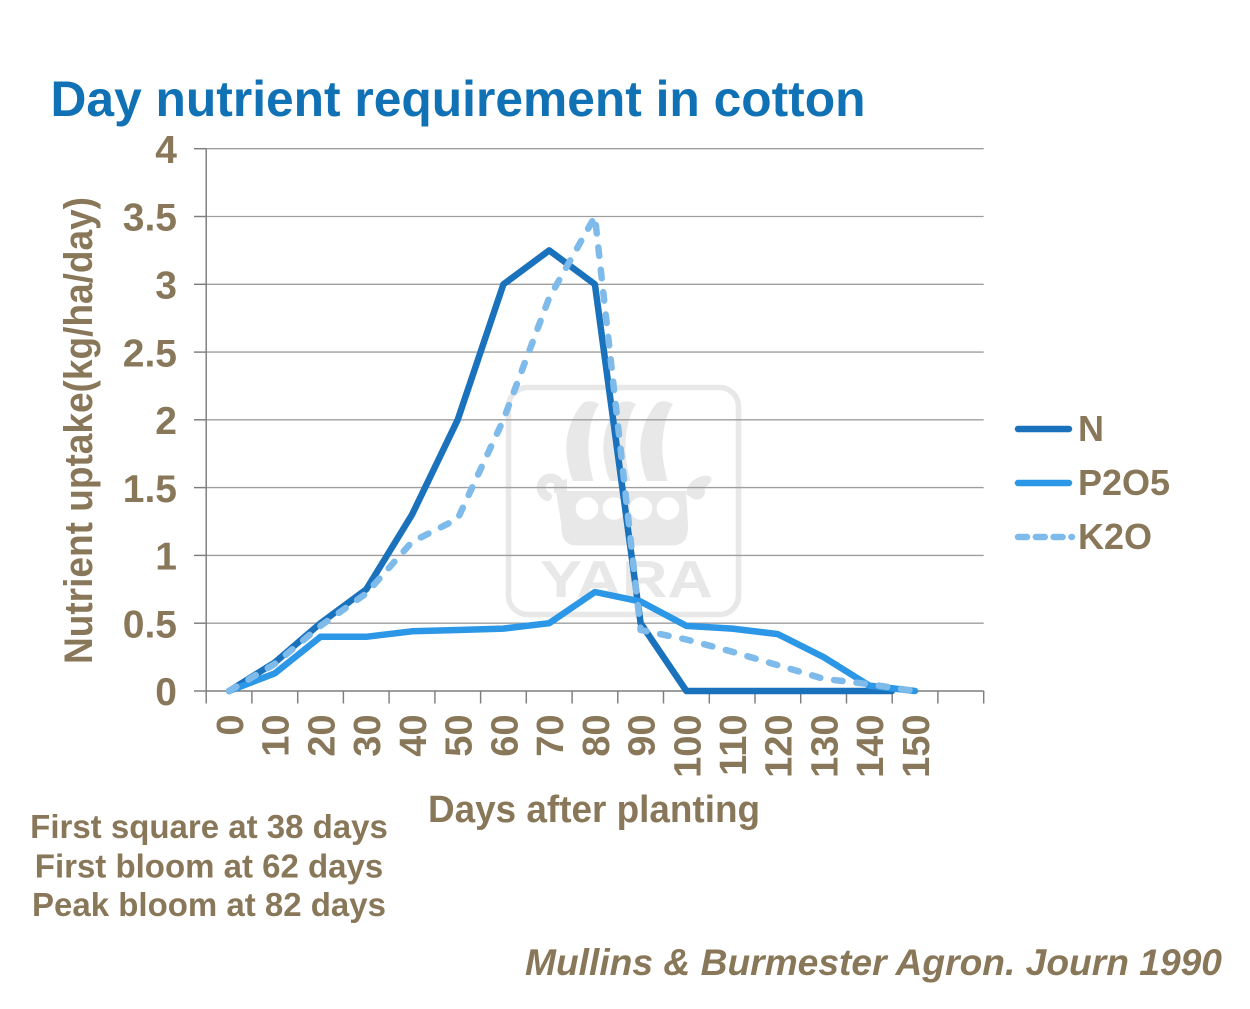  Describe the element at coordinates (917, 746) in the screenshot. I see `svg-text: 150` at that location.